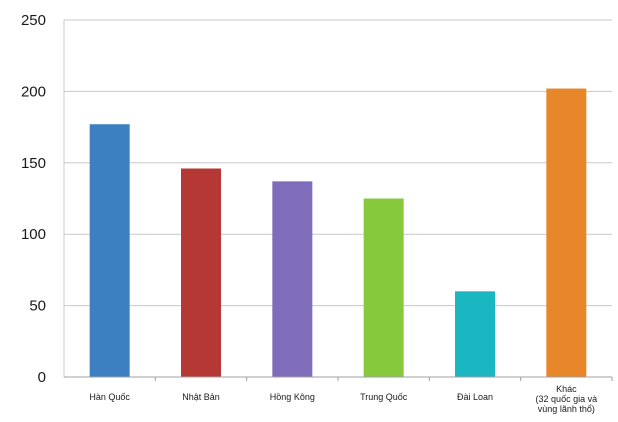 This screenshot has width=618, height=422. What do you see at coordinates (33, 163) in the screenshot?
I see `y-tick-label: 150` at bounding box center [33, 163].